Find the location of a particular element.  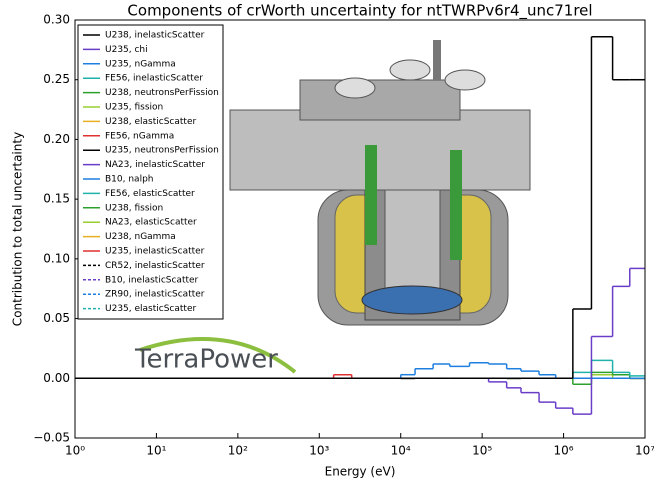

legend-label: B10, inelasticScatter is located at coordinates (152, 280).